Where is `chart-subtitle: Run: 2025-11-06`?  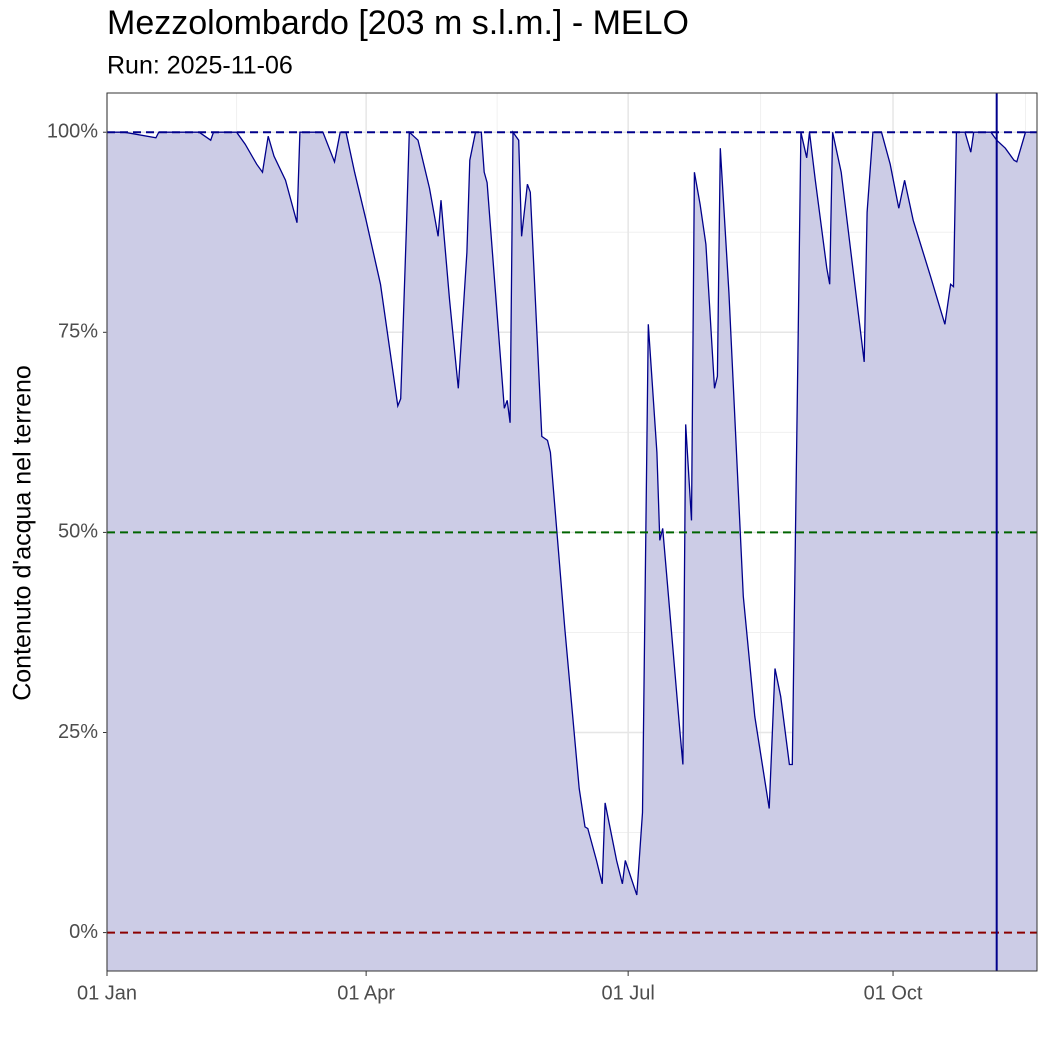 chart-subtitle: Run: 2025-11-06 is located at coordinates (200, 66).